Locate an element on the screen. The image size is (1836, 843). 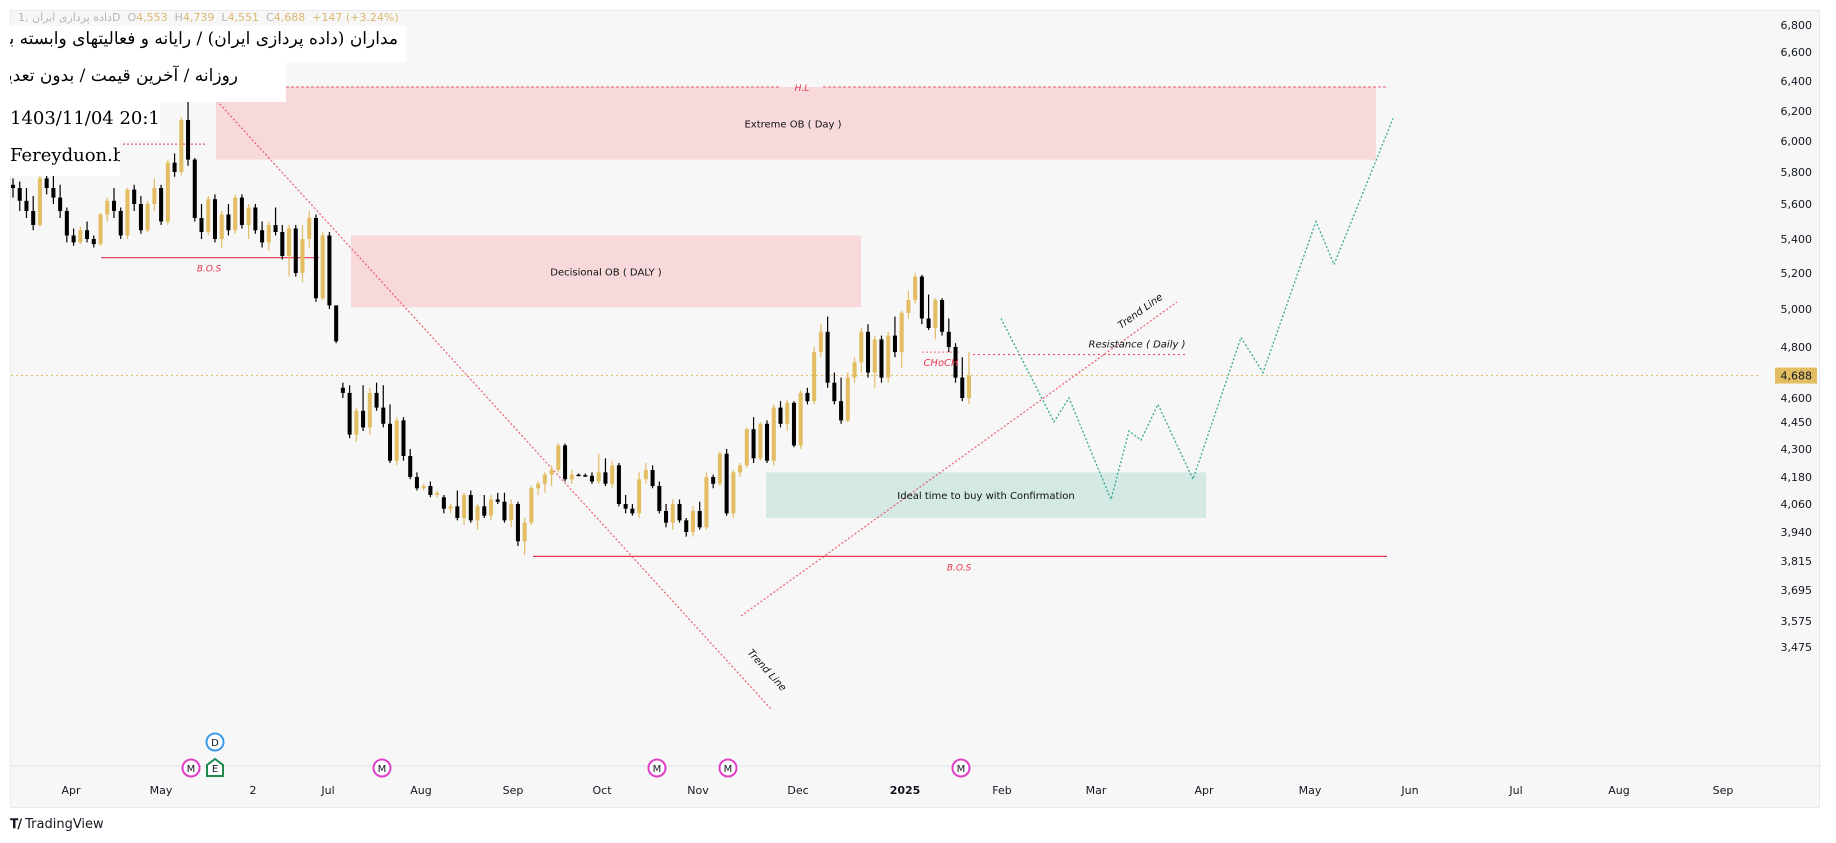
time-tick-label: May is located at coordinates (1310, 790).